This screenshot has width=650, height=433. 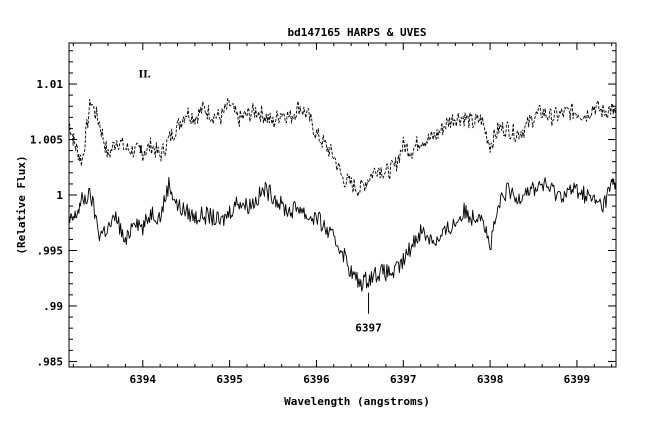 What do you see at coordinates (46, 140) in the screenshot?
I see `y-tick-label: 1.005` at bounding box center [46, 140].